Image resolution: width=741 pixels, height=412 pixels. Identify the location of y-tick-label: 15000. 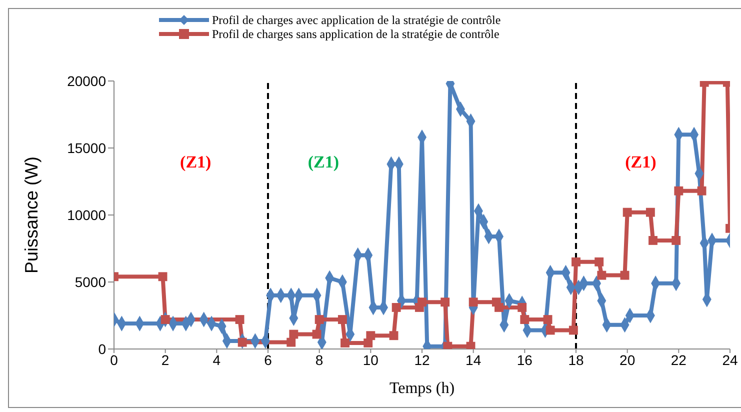
(86, 148).